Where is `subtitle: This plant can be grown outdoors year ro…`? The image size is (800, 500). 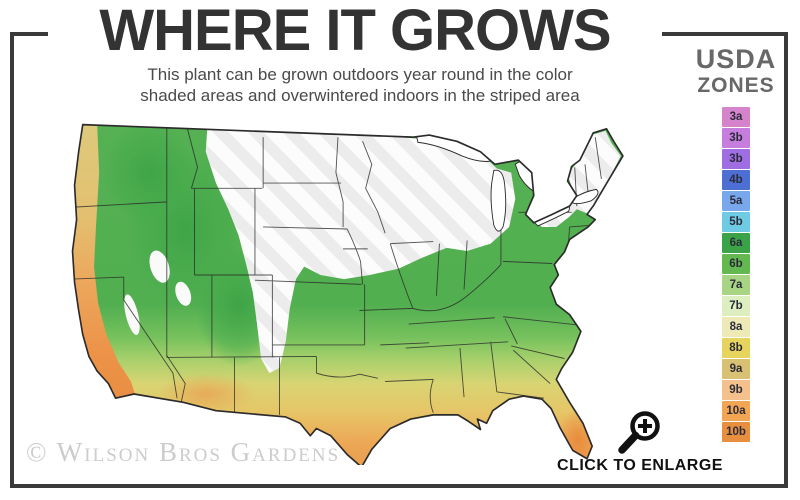 subtitle: This plant can be grown outdoors year ro… is located at coordinates (360, 85).